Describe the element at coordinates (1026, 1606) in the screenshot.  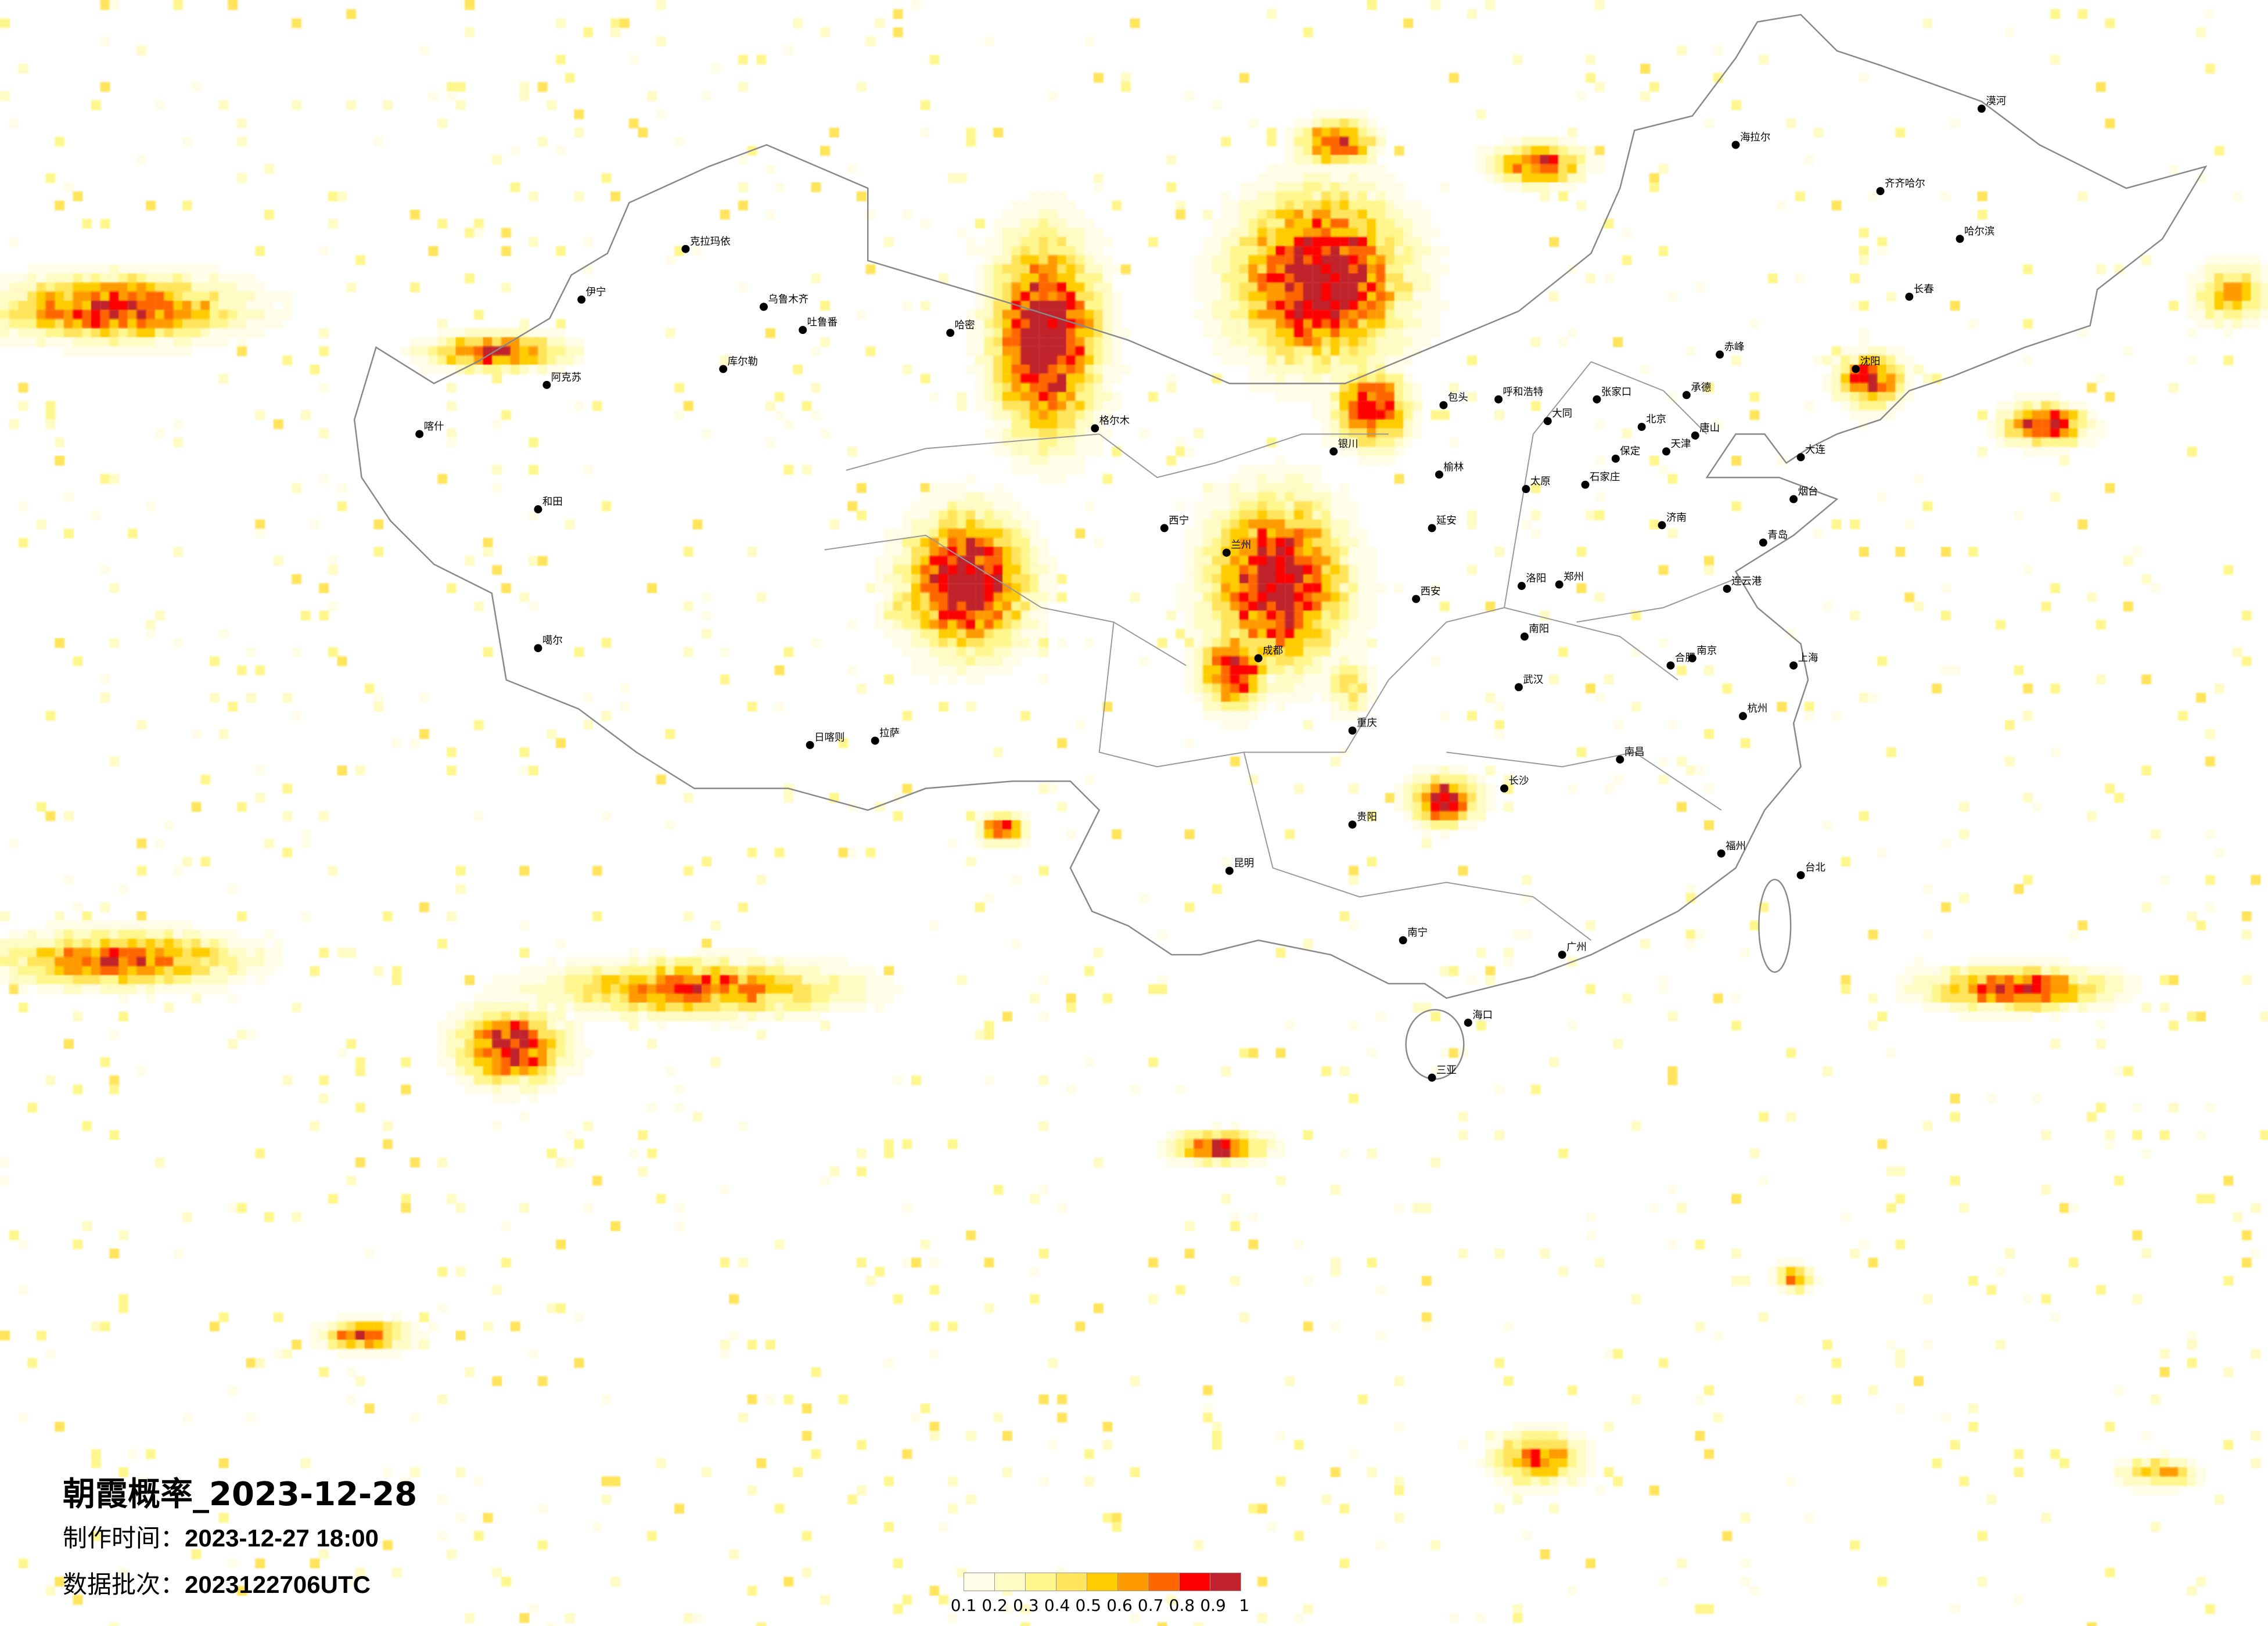
I see `legend-tick: 0.3` at that location.